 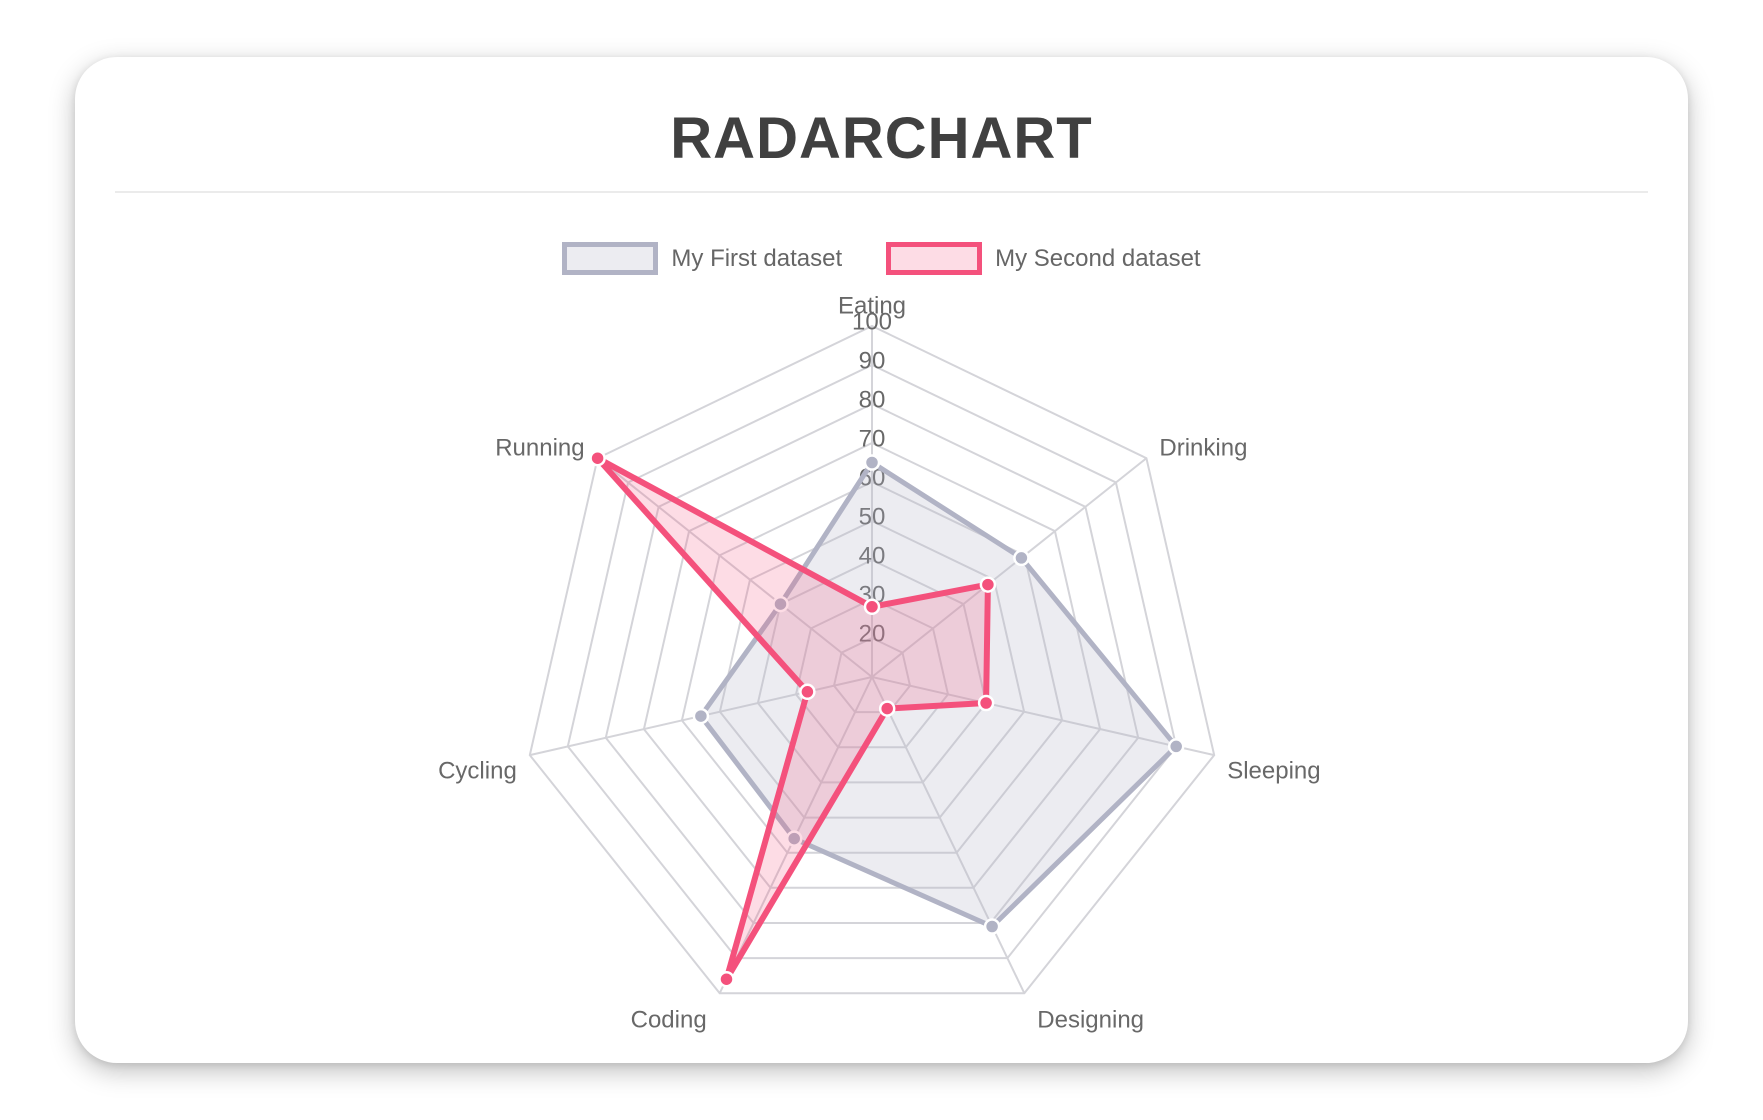 What do you see at coordinates (794, 838) in the screenshot?
I see `dataset-1-point-coding` at bounding box center [794, 838].